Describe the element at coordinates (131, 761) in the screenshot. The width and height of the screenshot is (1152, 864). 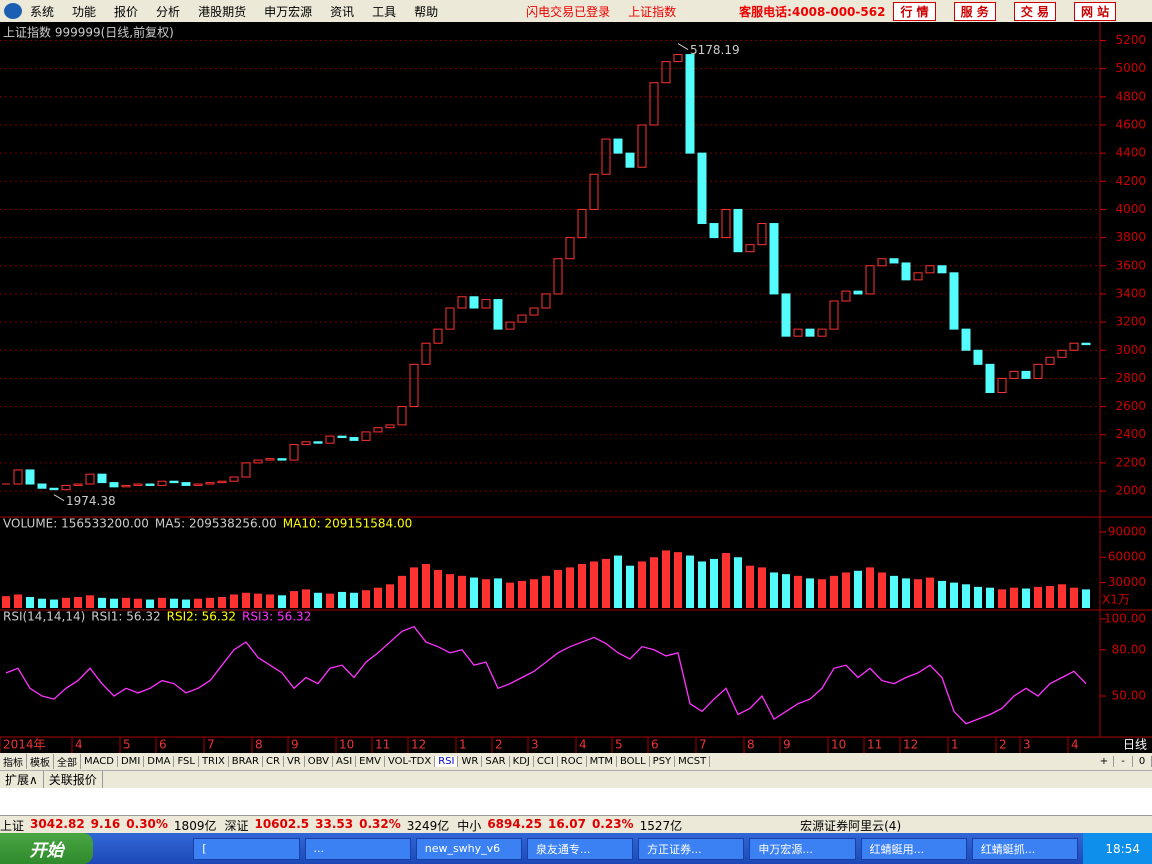
I see `indicator-tab: DMI` at that location.